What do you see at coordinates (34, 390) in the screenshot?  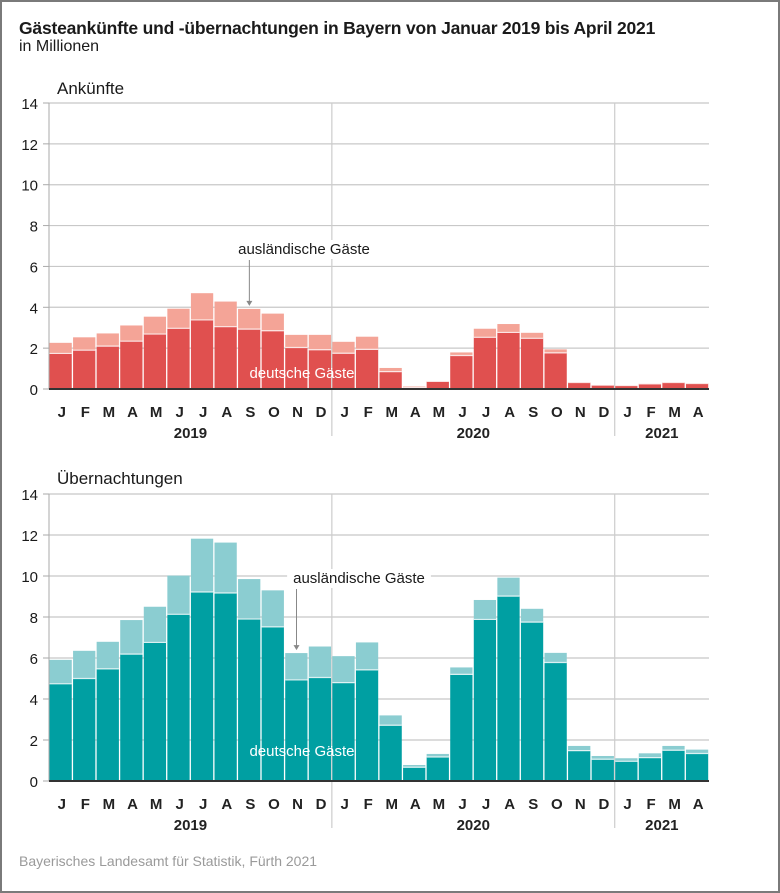 I see `y-tick-label: 0` at bounding box center [34, 390].